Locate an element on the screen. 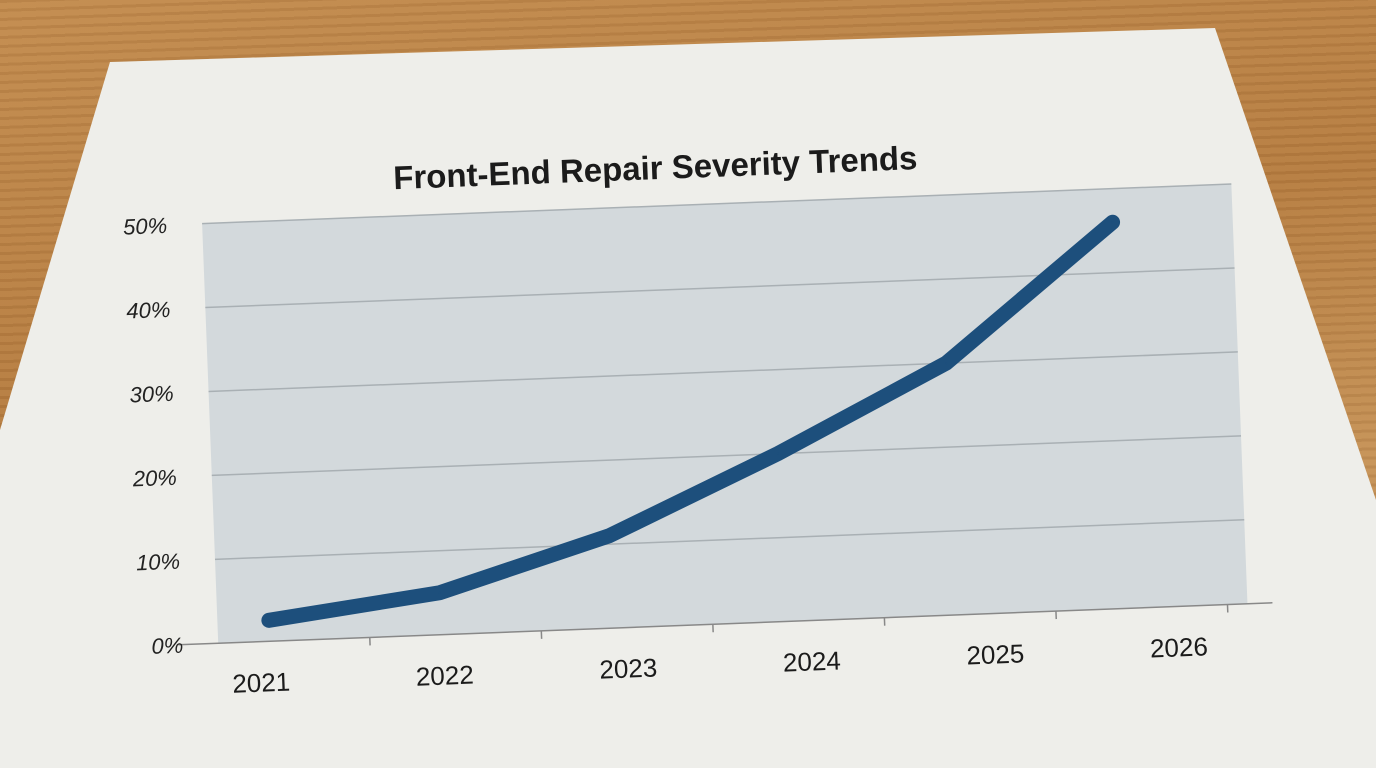 The height and width of the screenshot is (768, 1376). x-tick-label: 2021 is located at coordinates (261, 683).